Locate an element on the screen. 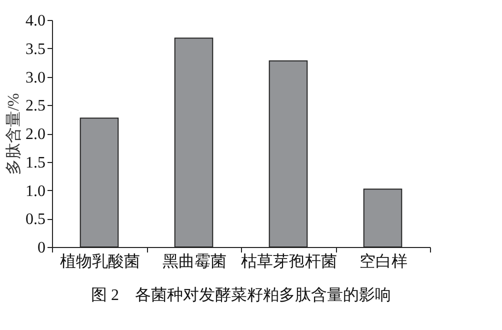  y-tick-label: 2.0 is located at coordinates (36, 134).